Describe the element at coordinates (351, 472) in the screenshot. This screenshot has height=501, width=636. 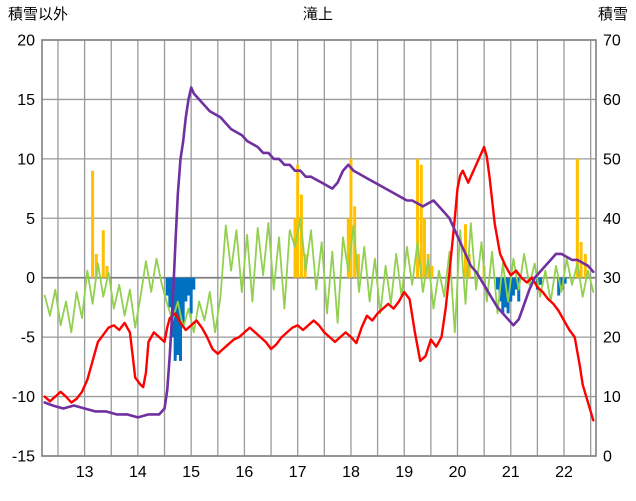
I see `svg-text: 18` at that location.